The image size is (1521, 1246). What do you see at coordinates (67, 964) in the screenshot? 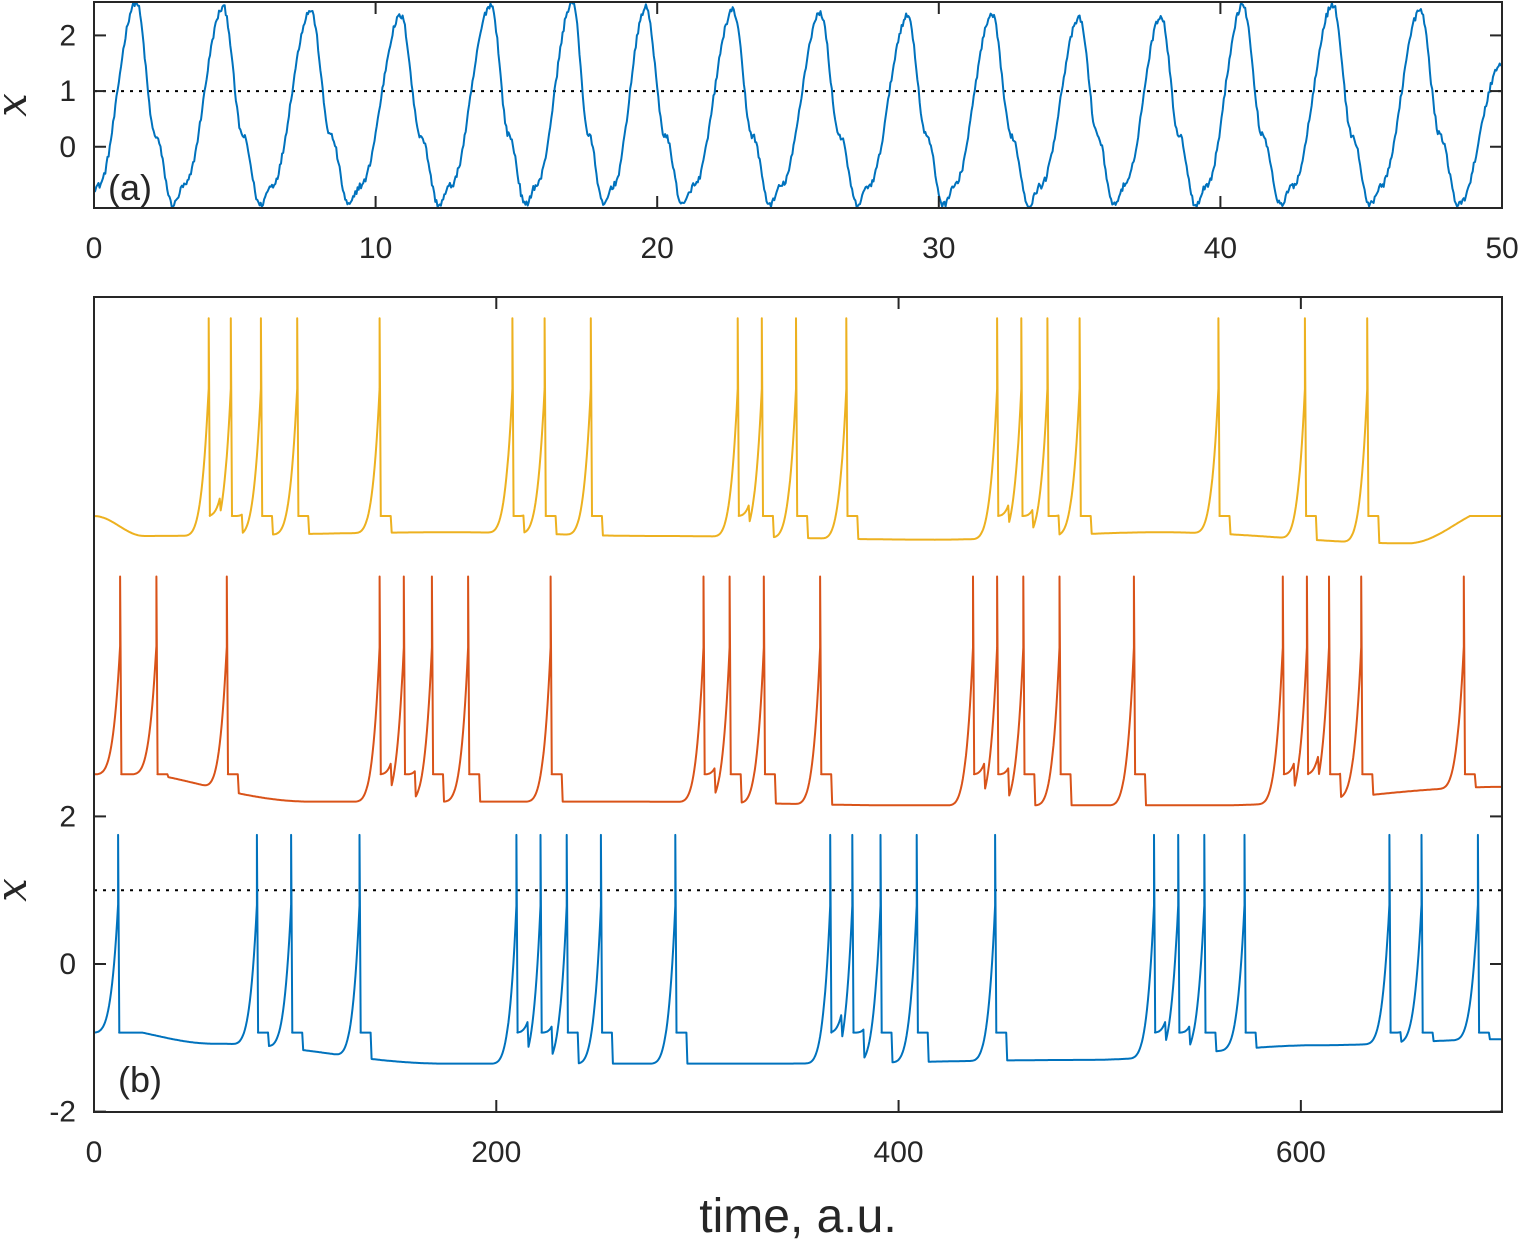
I see `panel-b-ytick-label: 0` at bounding box center [67, 964].